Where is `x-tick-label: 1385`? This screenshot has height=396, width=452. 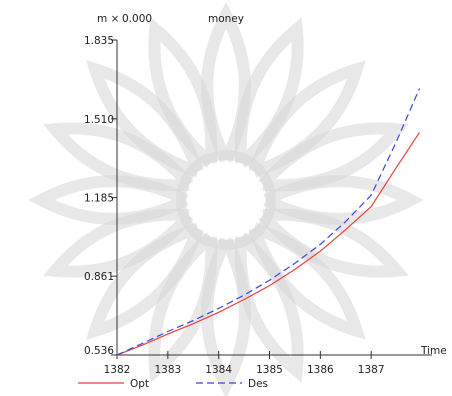
x-tick-label: 1385 is located at coordinates (269, 370).